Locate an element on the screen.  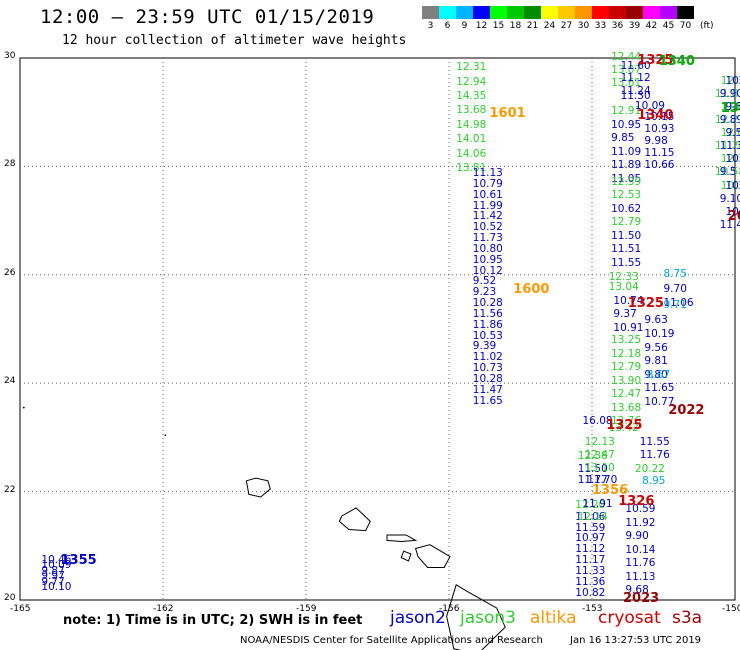
scale-label: 3 is located at coordinates (430, 26).